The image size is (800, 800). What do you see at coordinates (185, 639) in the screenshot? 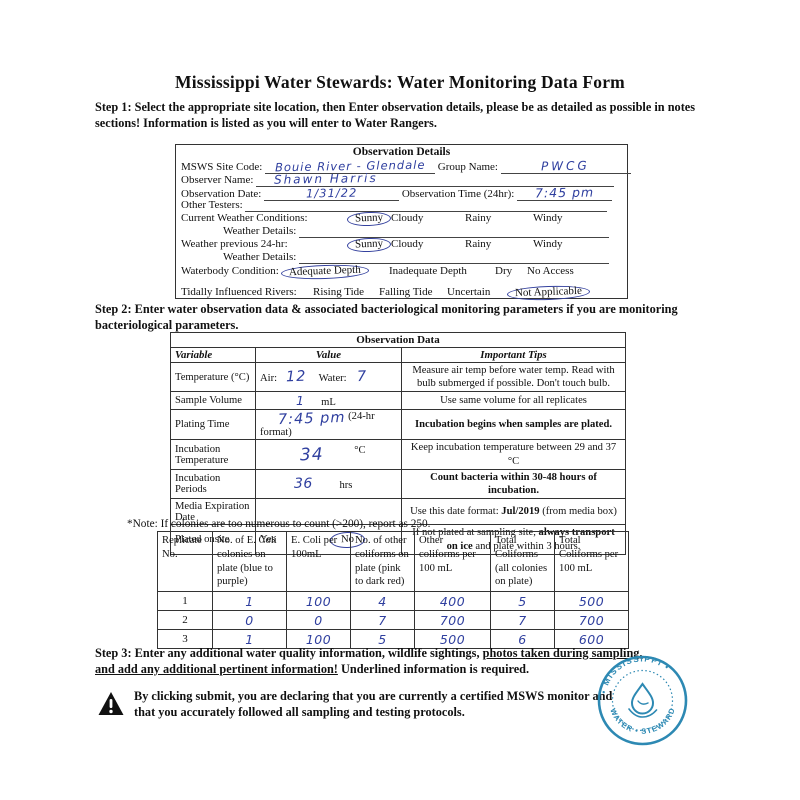
I see `replicate-no: 3` at bounding box center [185, 639].